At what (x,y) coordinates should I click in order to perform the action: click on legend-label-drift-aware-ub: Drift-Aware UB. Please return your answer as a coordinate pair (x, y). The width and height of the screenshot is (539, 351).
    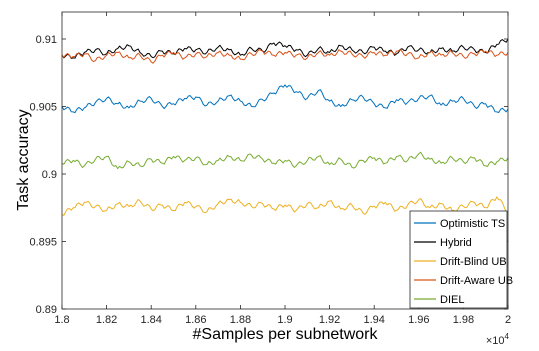
    Looking at the image, I should click on (476, 281).